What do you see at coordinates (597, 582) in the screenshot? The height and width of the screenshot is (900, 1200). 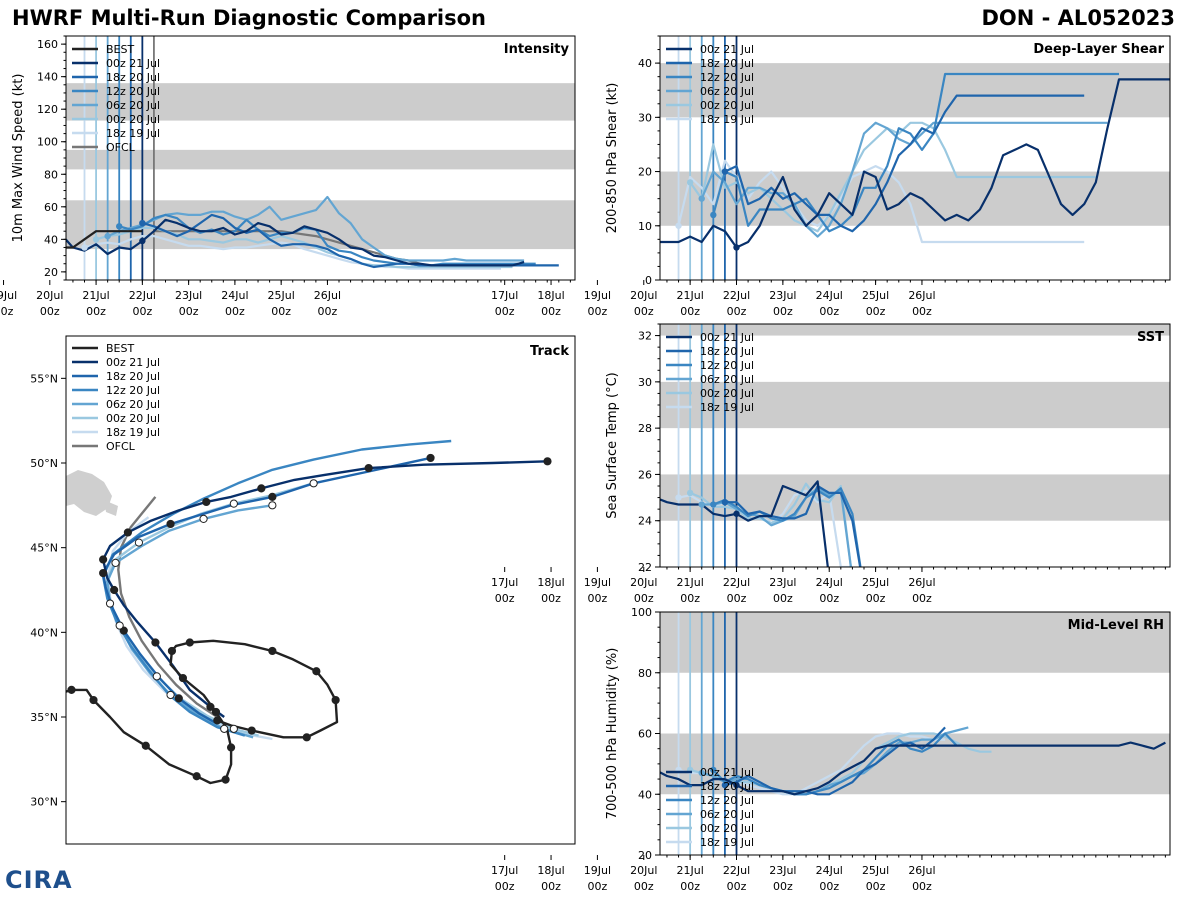 I see `sst-xtick-label: 19Jul` at bounding box center [597, 582].